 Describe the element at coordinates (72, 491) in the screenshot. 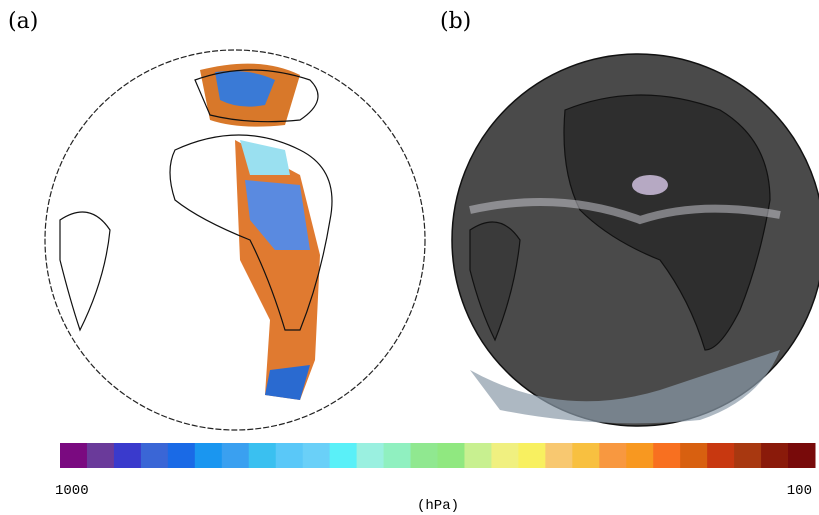

I see `colorbar-left-label: 1000` at that location.